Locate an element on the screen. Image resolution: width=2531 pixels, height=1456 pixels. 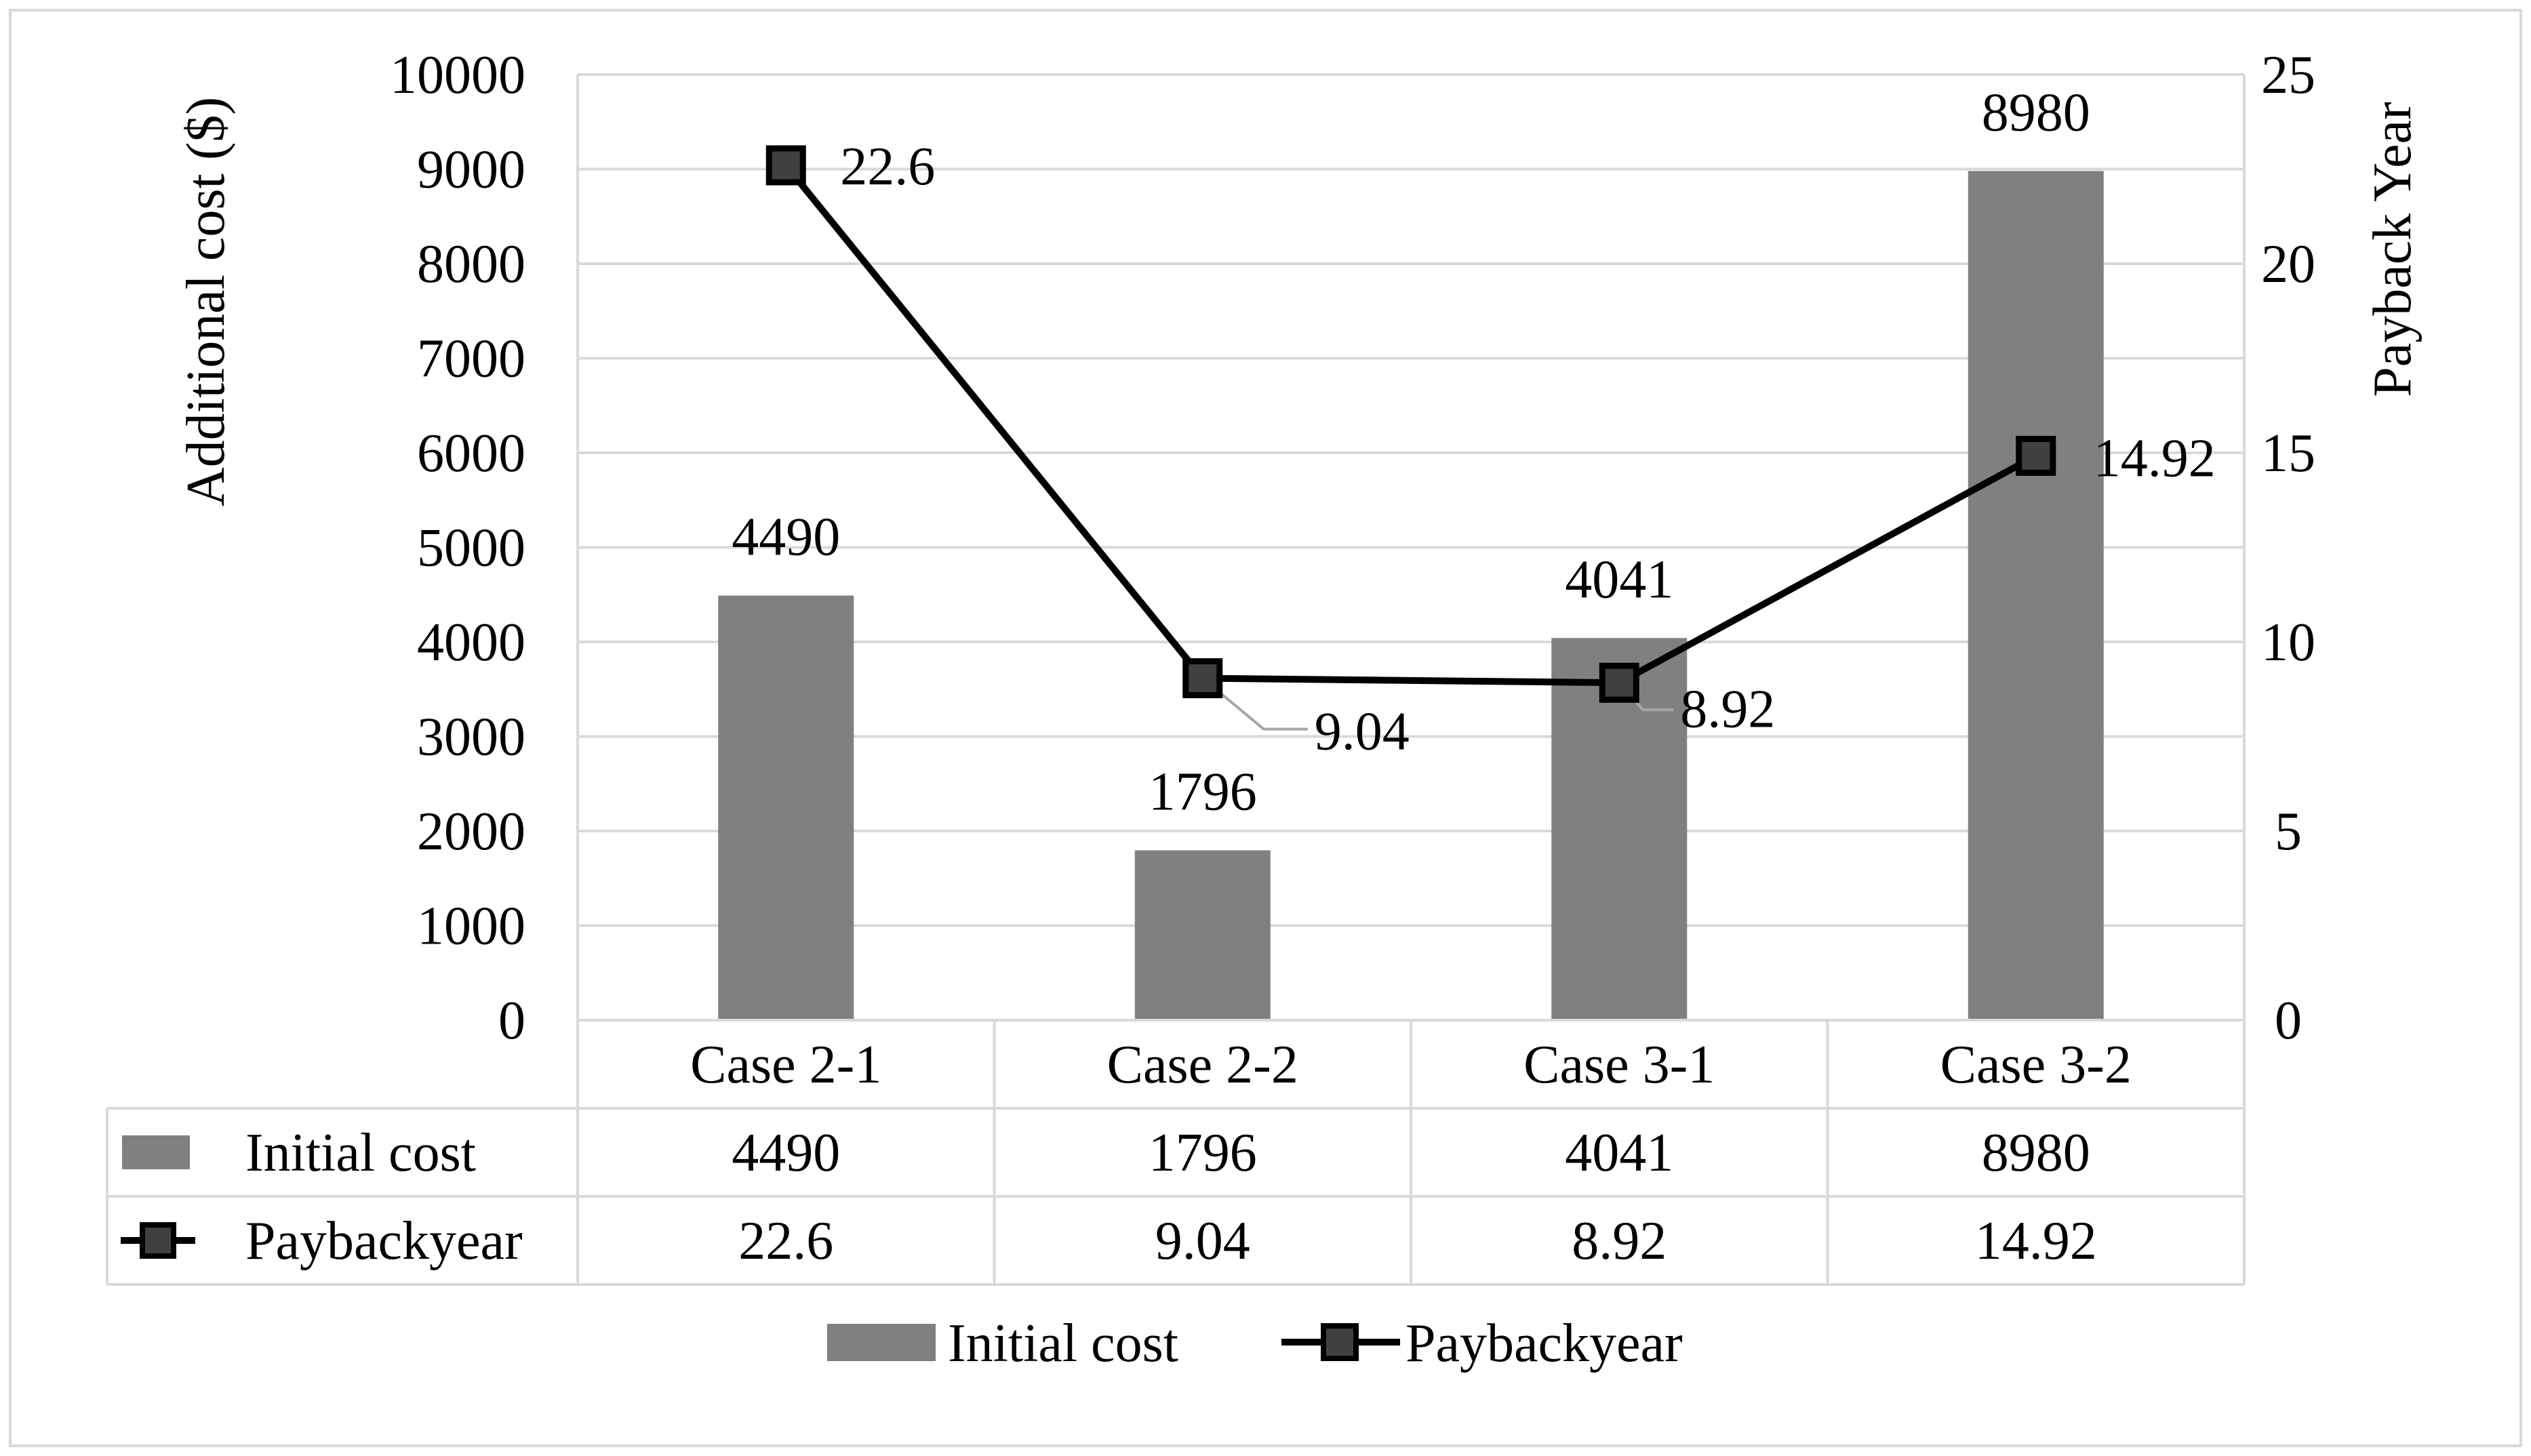
category-label: Case 2-1 is located at coordinates (785, 1065).